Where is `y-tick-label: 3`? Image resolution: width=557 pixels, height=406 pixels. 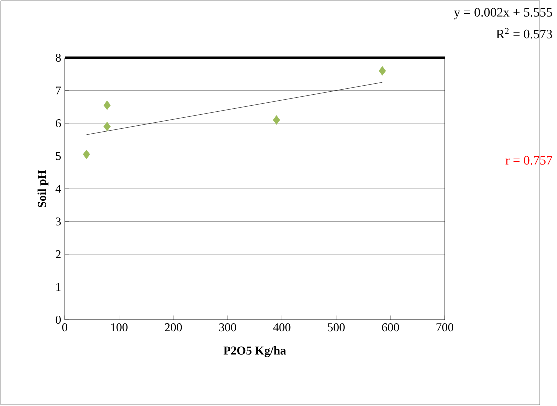 y-tick-label: 3 is located at coordinates (59, 222).